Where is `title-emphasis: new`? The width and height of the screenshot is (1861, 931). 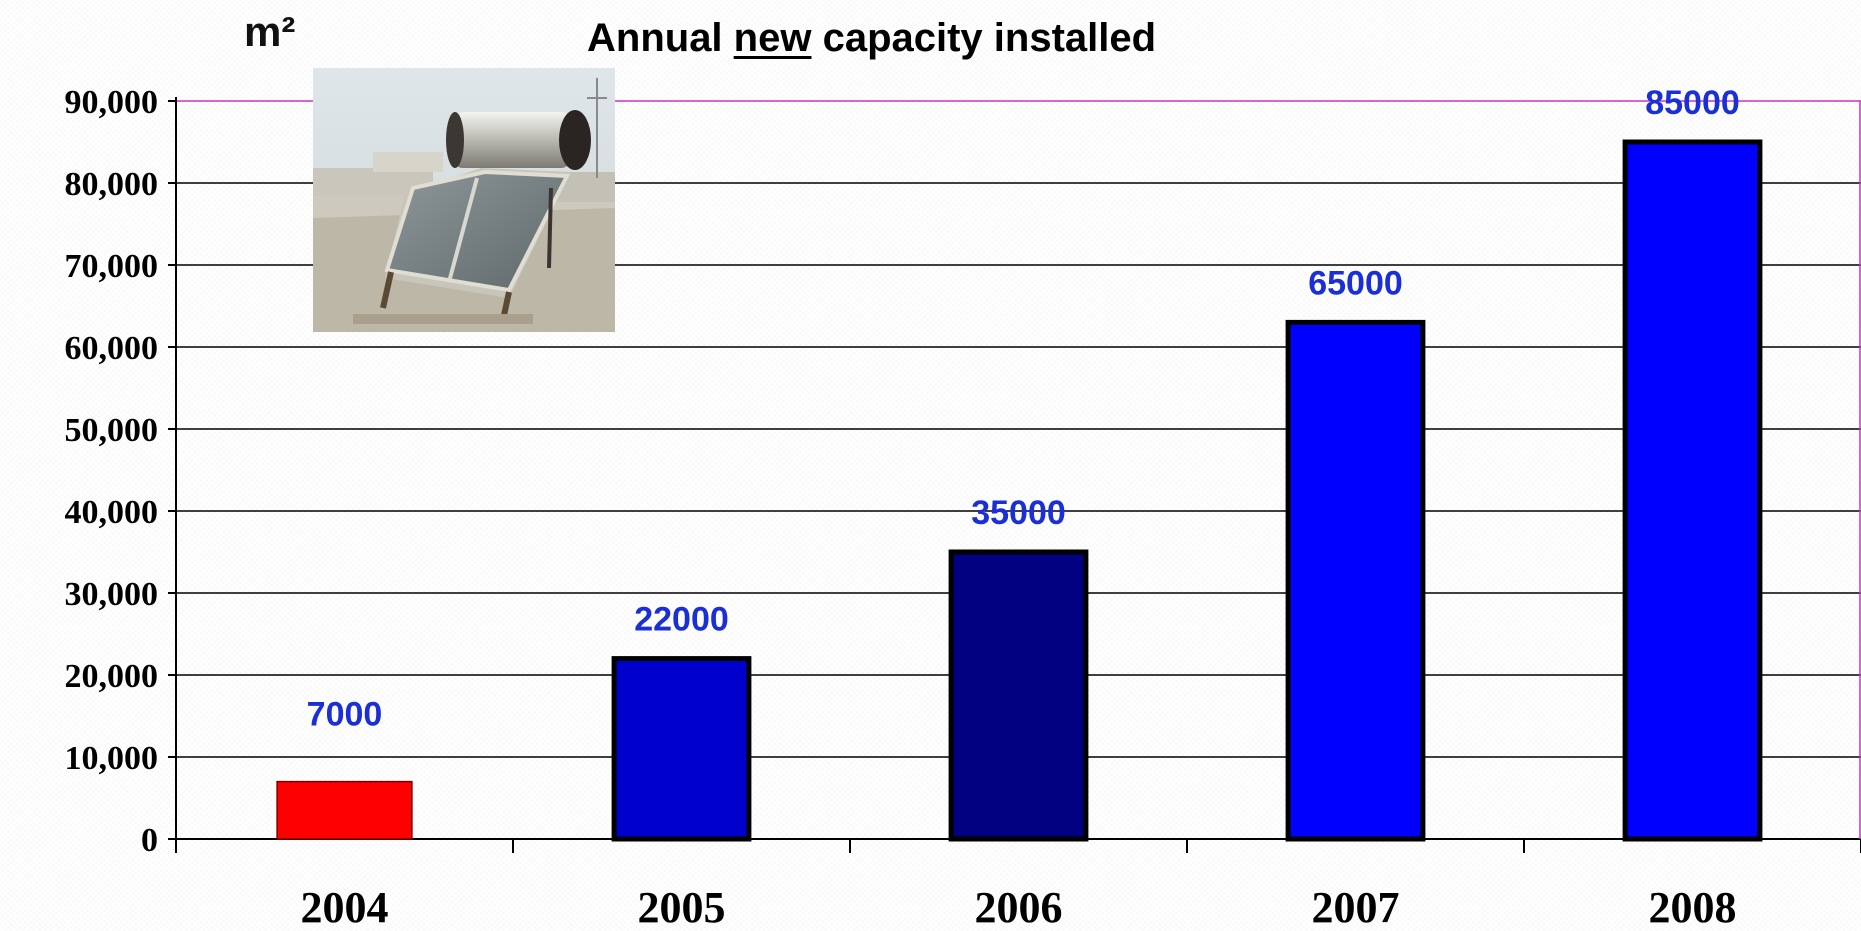 title-emphasis: new is located at coordinates (772, 38).